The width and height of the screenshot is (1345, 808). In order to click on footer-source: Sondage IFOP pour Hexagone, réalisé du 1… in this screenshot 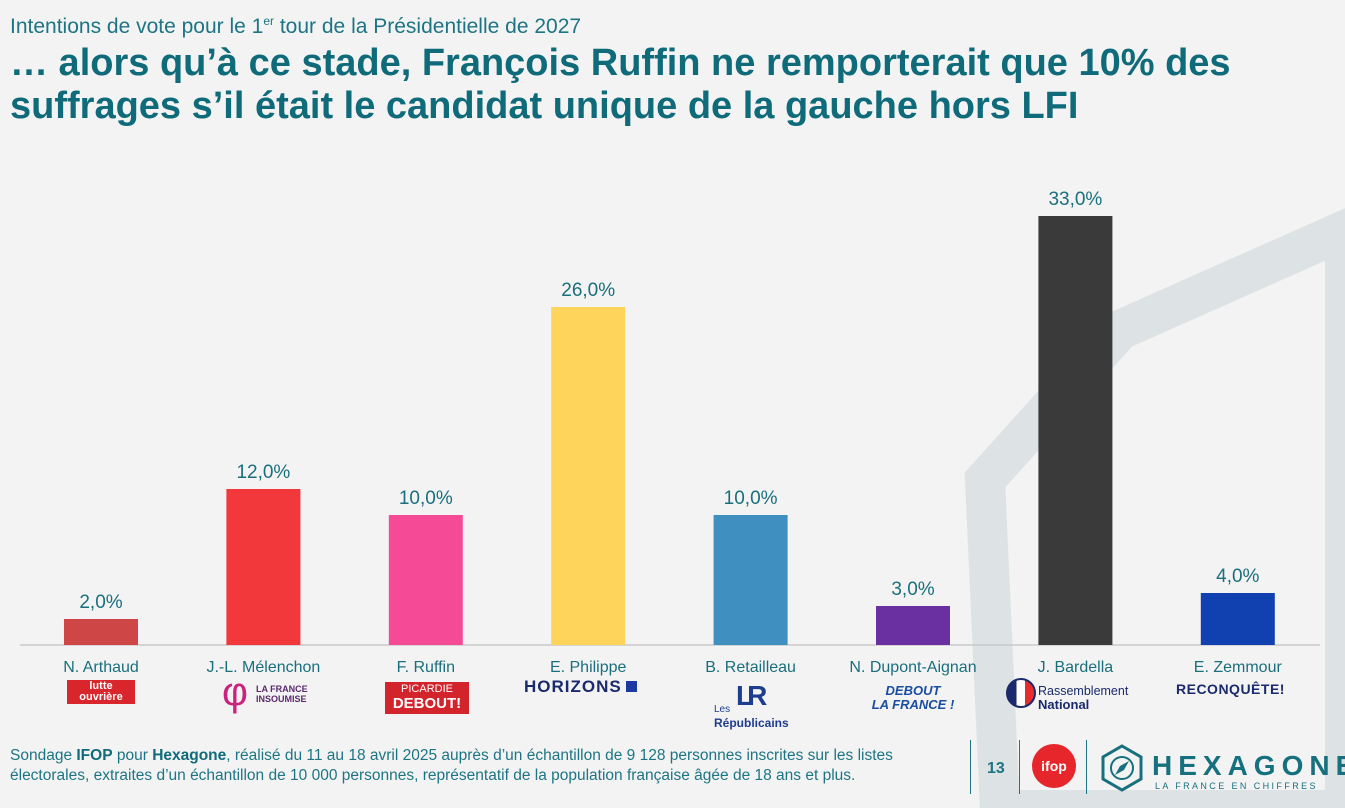, I will do `click(451, 765)`.